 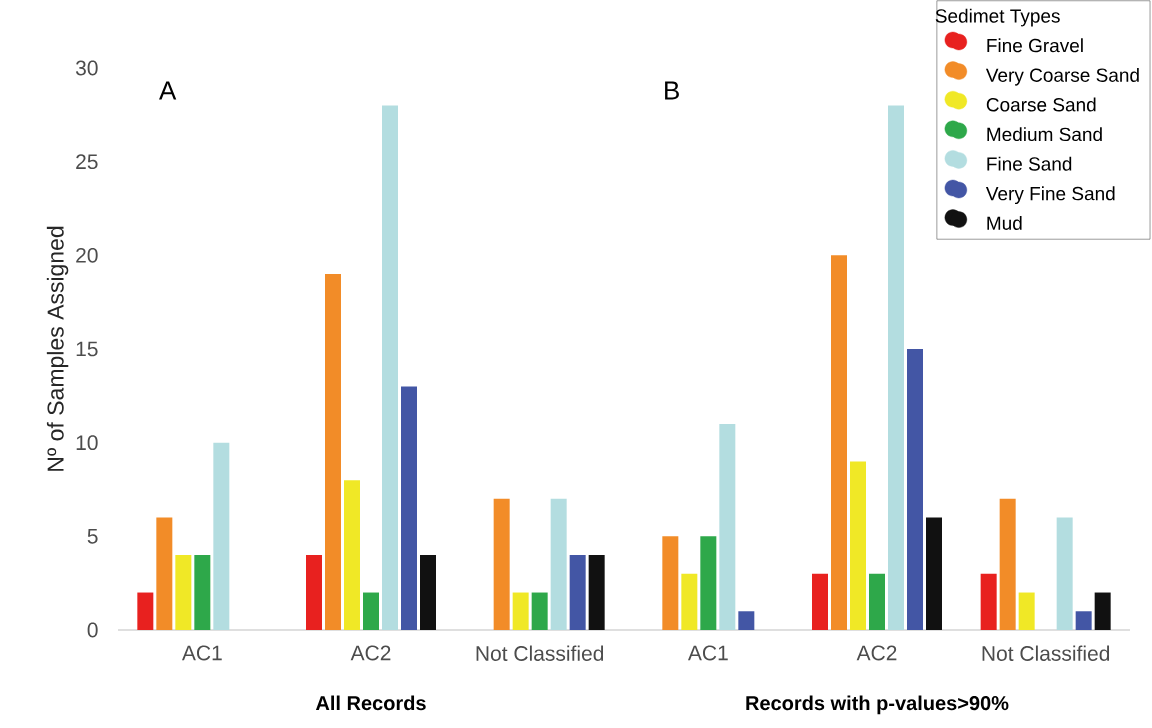 What do you see at coordinates (92, 536) in the screenshot?
I see `y-tick-label: 5` at bounding box center [92, 536].